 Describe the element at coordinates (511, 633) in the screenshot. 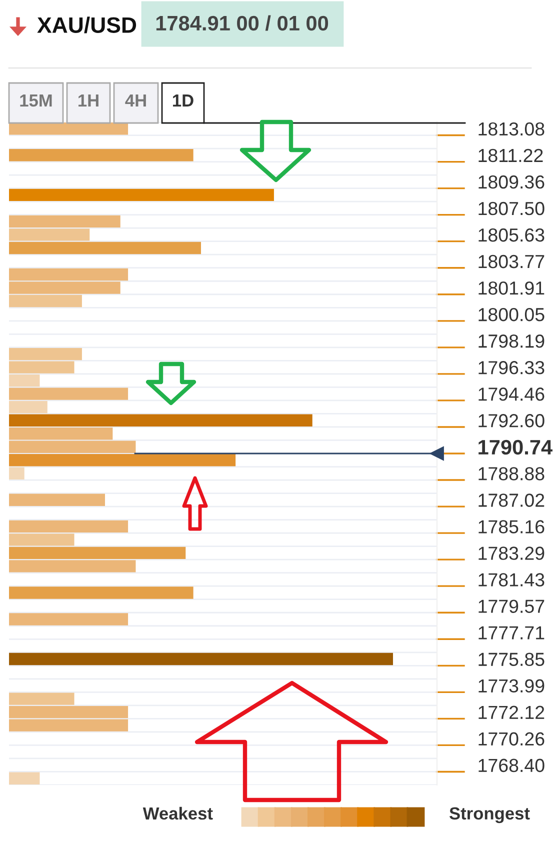

I see `y-tick-label: 1777.71` at that location.